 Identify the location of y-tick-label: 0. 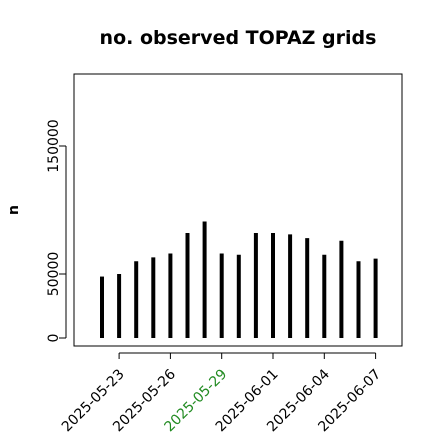
(54, 338).